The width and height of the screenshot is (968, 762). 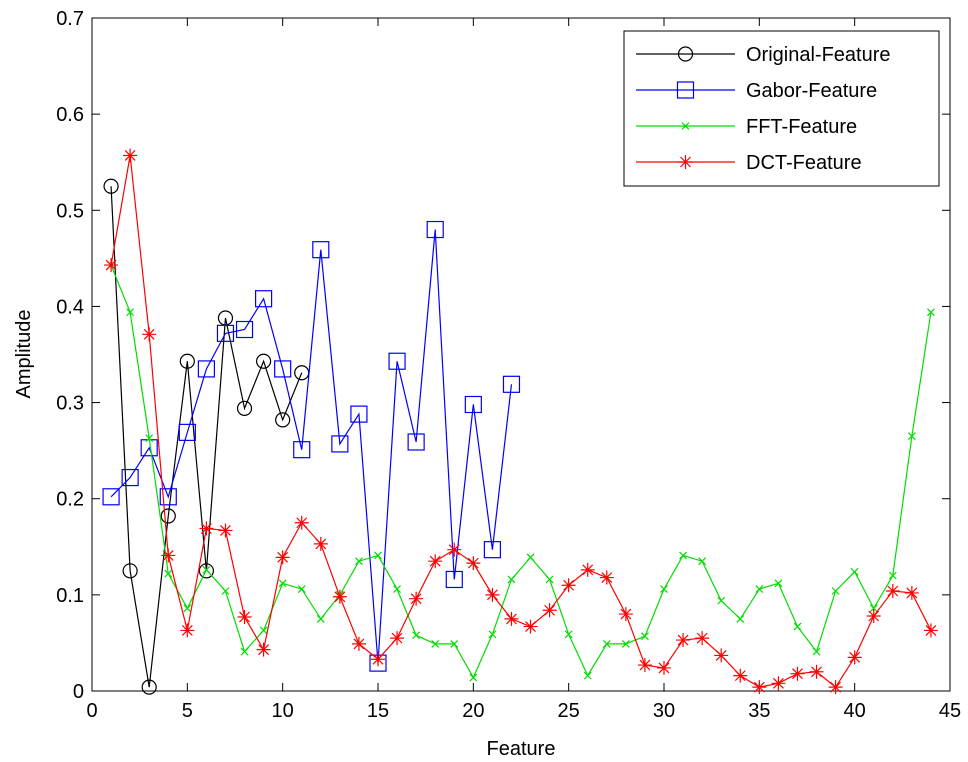 I want to click on x-axis-label: Feature, so click(x=521, y=749).